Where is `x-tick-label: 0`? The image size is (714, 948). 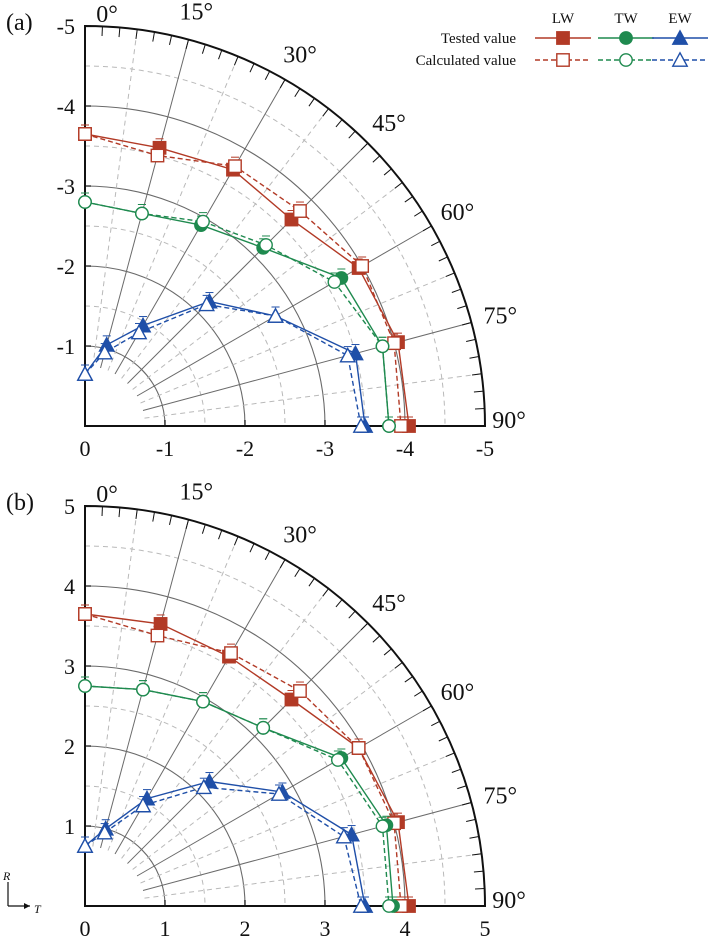 x-tick-label: 0 is located at coordinates (85, 928).